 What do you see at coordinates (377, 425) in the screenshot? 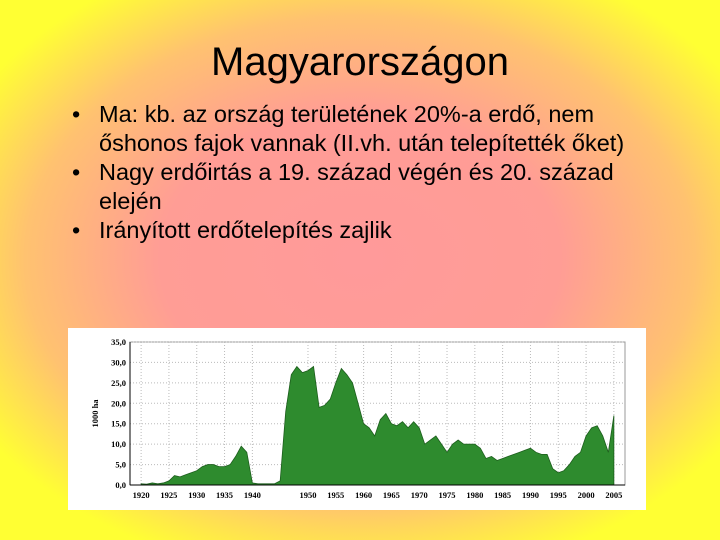
I see `area` at bounding box center [377, 425].